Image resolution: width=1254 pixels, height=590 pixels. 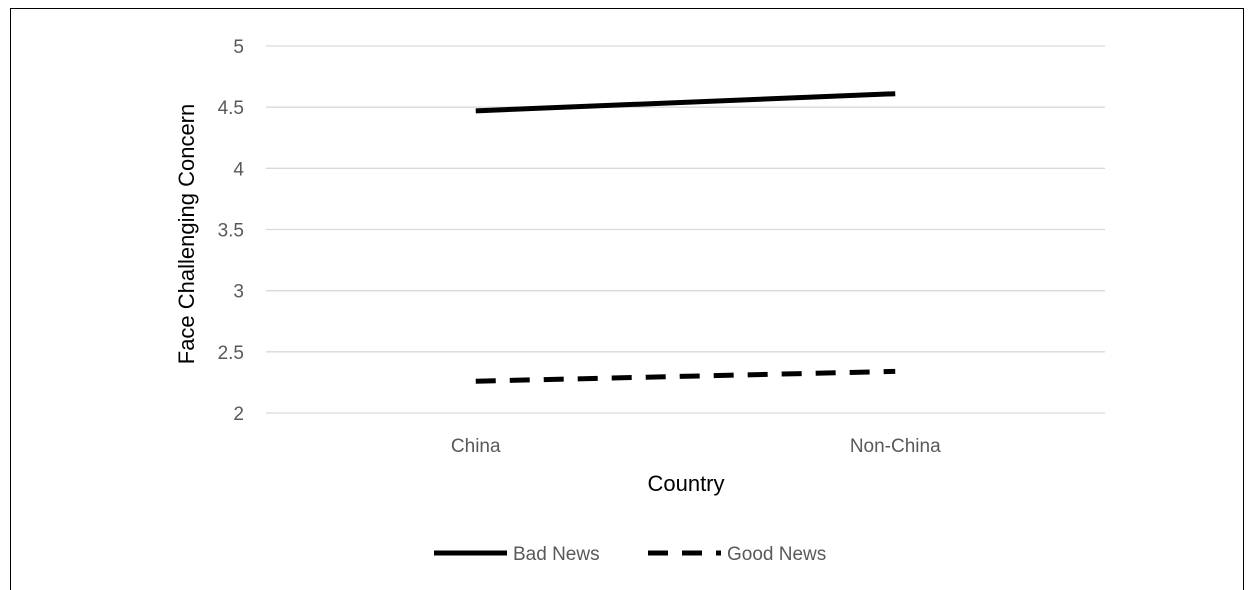 What do you see at coordinates (556, 554) in the screenshot?
I see `legend-label-bad-news: Bad News` at bounding box center [556, 554].